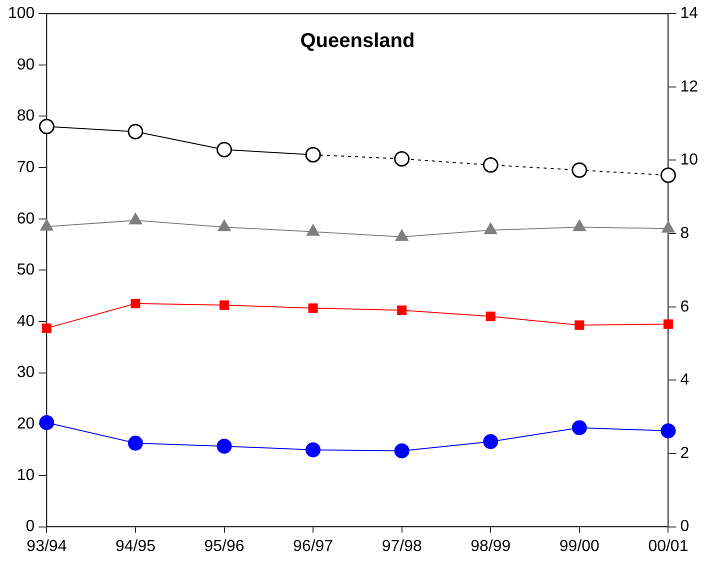  I want to click on x-tick-label: 00/01, so click(668, 546).